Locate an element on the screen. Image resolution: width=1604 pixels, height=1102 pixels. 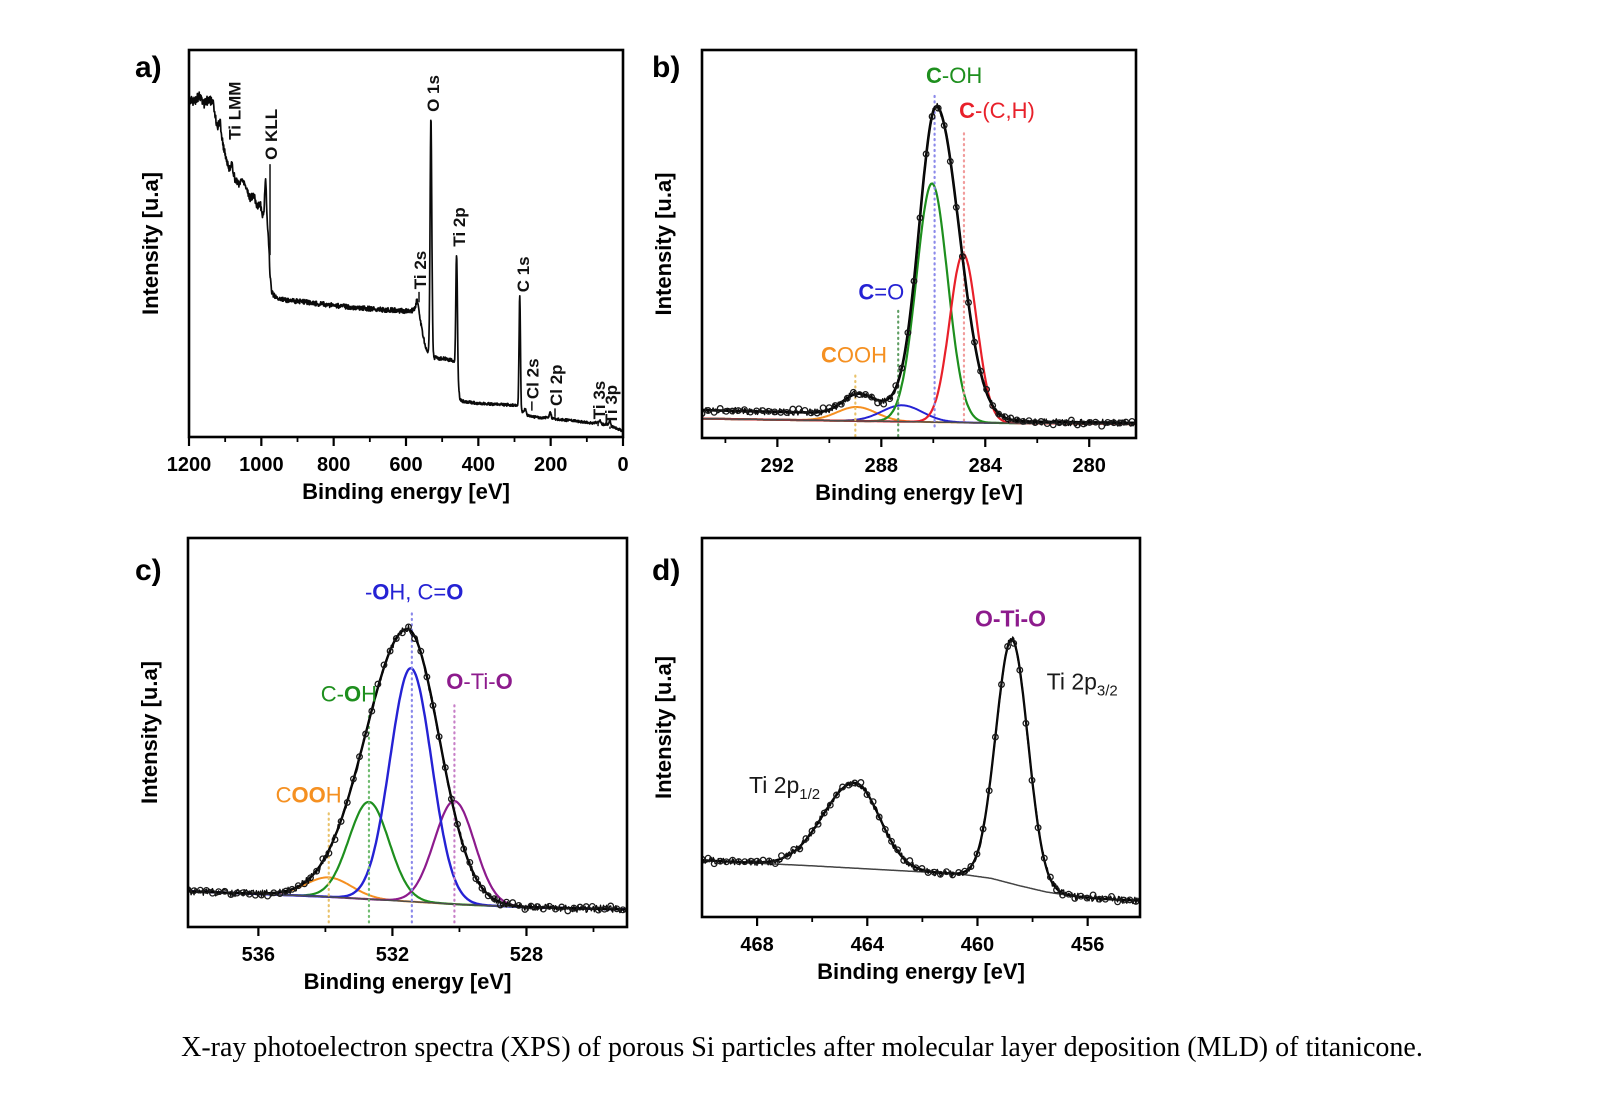
peak-label-ti-2p: Ti 2p is located at coordinates (459, 226).